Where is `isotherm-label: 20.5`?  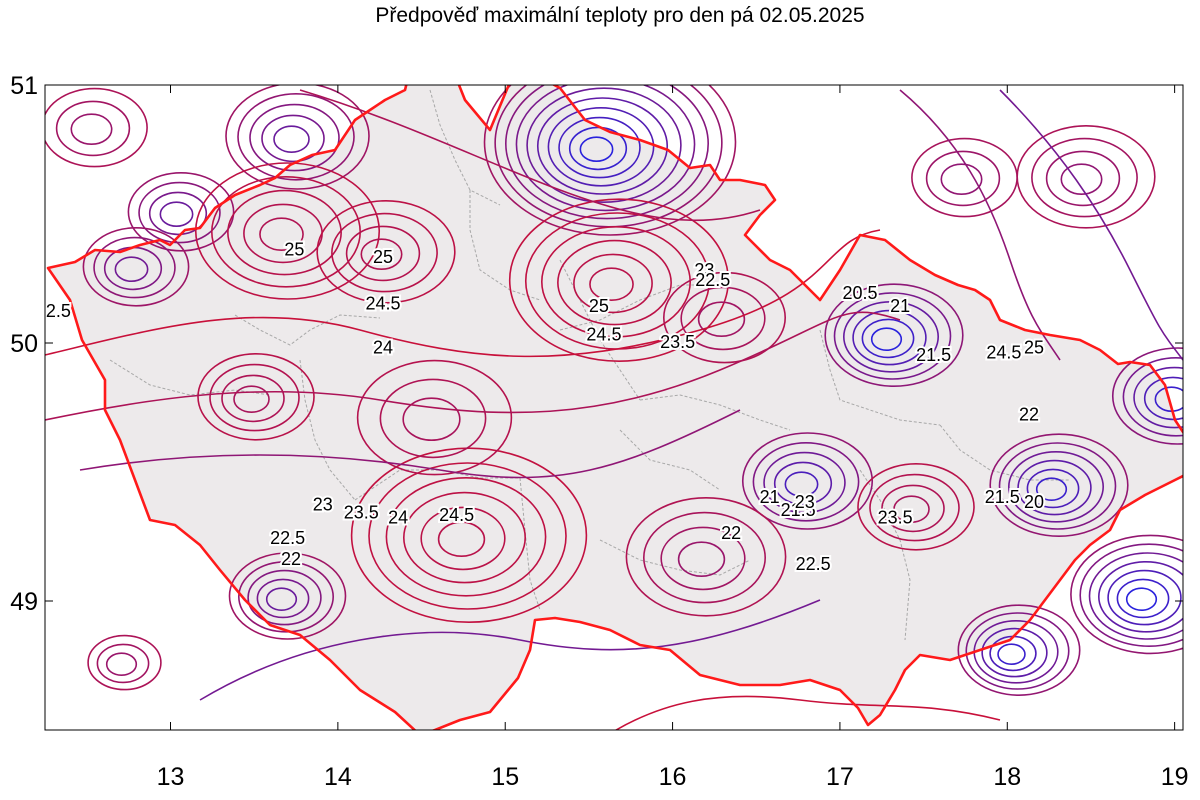
isotherm-label: 20.5 is located at coordinates (859, 293).